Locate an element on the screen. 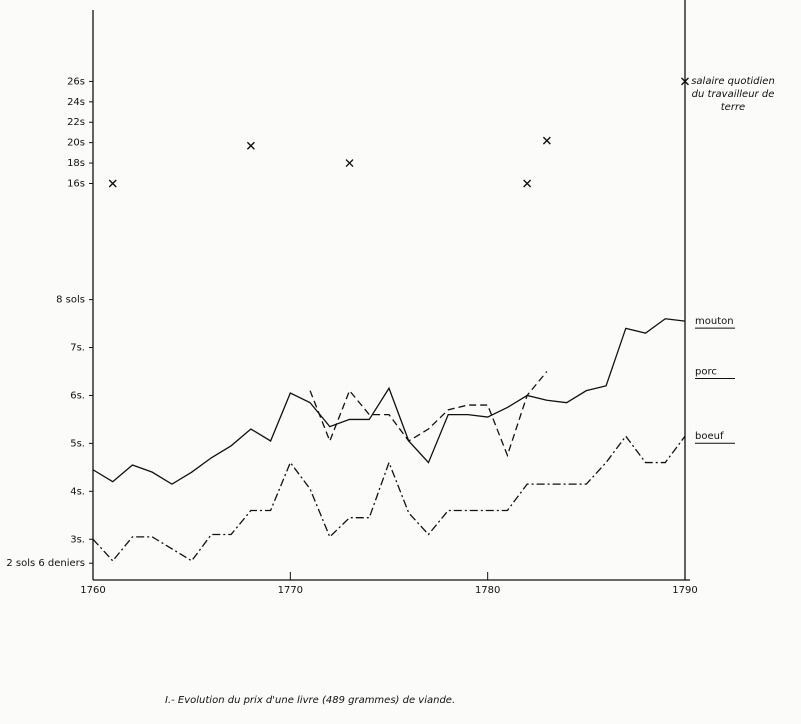 Image resolution: width=801 pixels, height=724 pixels. y-tick-label: 2 sols 6 deniers is located at coordinates (45, 563).